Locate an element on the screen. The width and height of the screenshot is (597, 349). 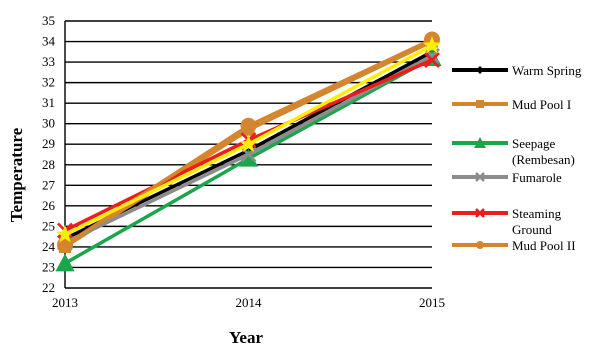
y-tick-label: 28 is located at coordinates (48, 164).